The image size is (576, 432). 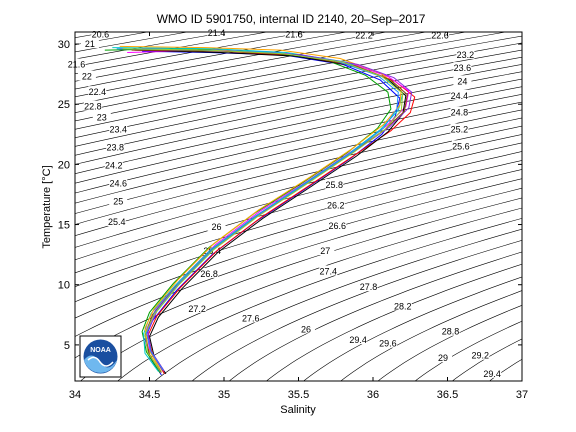 I want to click on isopycnal-label: 27.6, so click(x=251, y=318).